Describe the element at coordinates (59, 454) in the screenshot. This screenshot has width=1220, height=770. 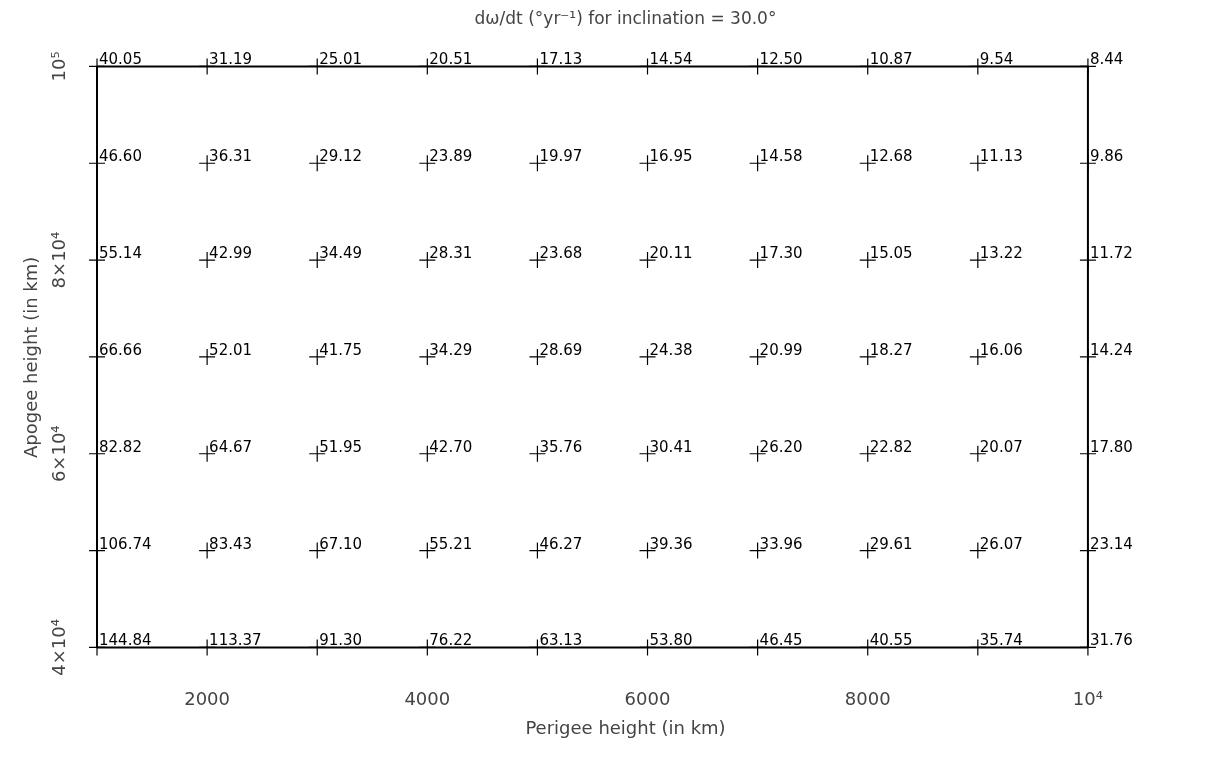
I see `y-tick-label: 6×10⁴` at that location.